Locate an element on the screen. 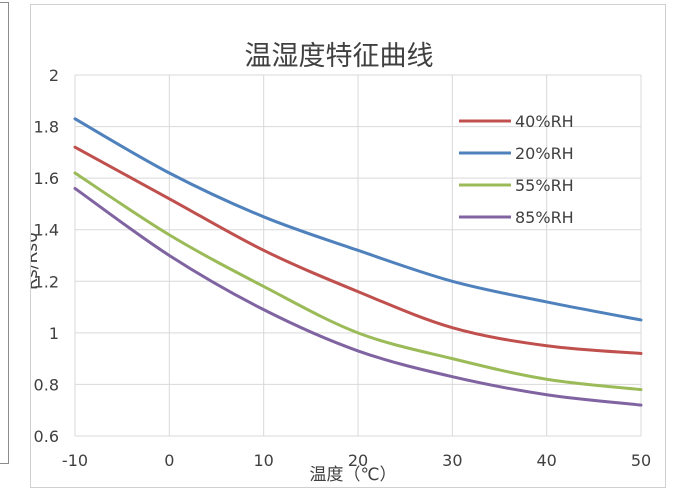 Image resolution: width=678 pixels, height=491 pixels. x-axis-title: 温度（℃） is located at coordinates (352, 475).